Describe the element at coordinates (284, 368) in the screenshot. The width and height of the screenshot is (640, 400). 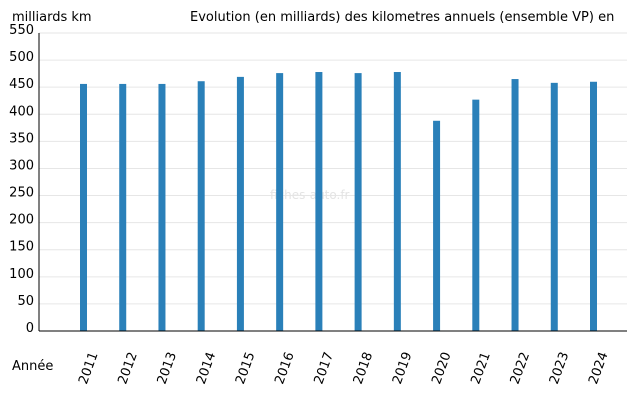
I see `x-tick-label: 2016` at that location.